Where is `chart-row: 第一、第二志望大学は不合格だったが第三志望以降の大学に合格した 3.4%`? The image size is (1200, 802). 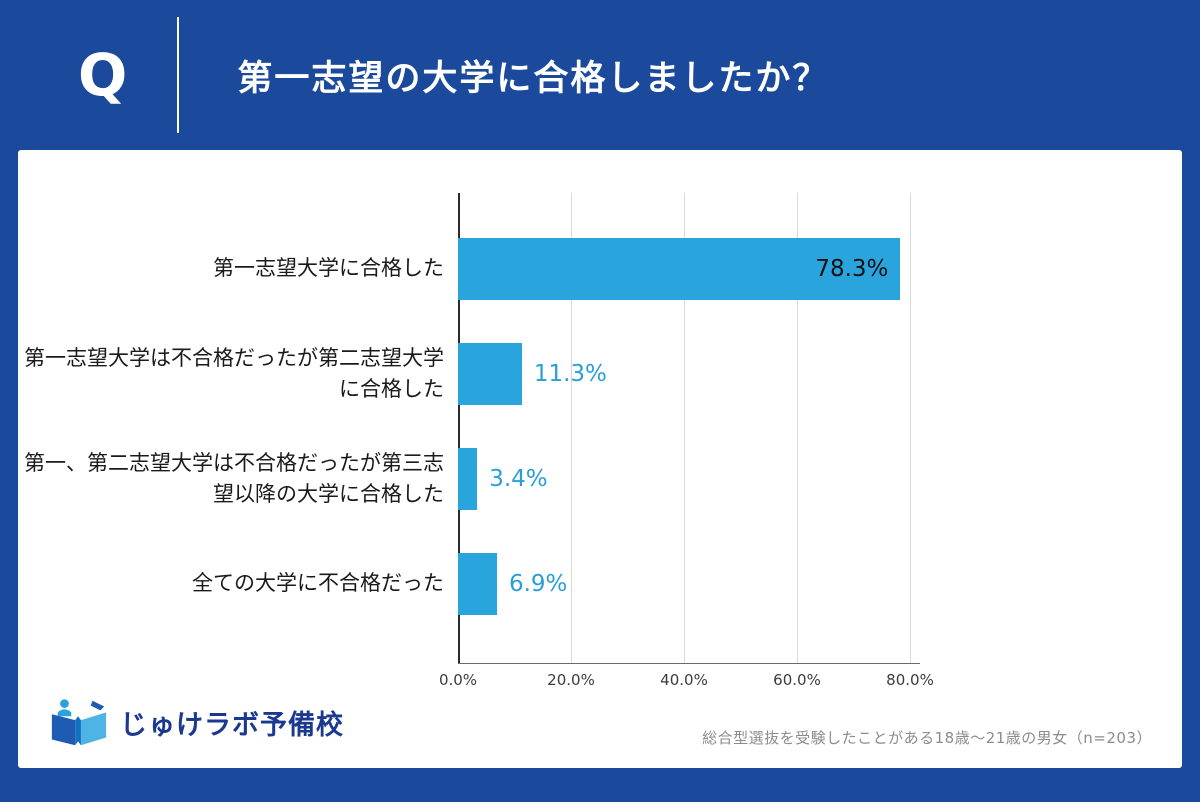 chart-row: 第一、第二志望大学は不合格だったが第三志望以降の大学に合格した 3.4% is located at coordinates (600, 478).